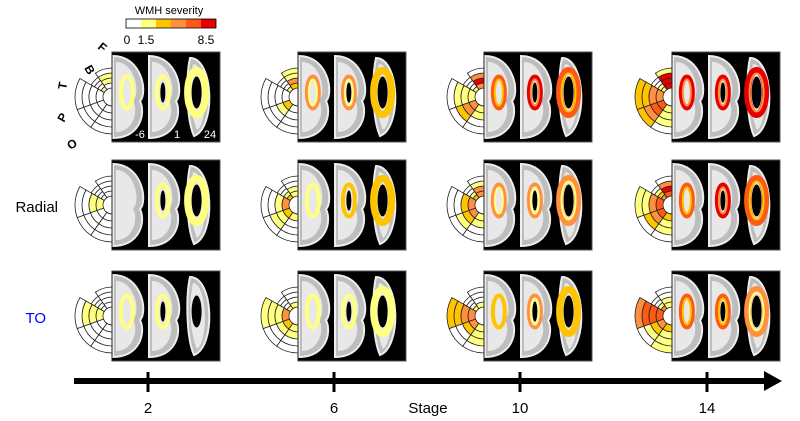  I want to click on colorbar-frame, so click(171, 23).